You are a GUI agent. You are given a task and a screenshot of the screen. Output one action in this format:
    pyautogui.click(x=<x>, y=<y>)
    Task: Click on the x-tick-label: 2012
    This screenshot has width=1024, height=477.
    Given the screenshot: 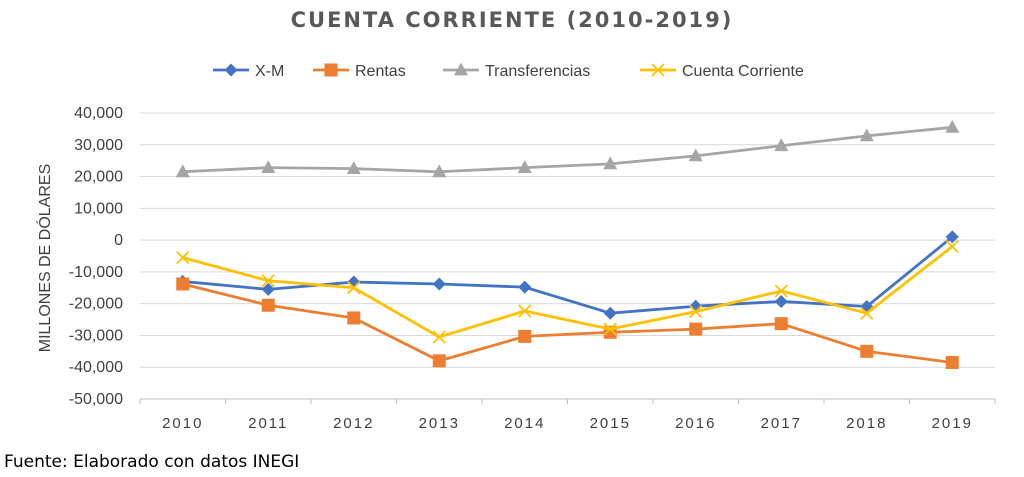 What is the action you would take?
    pyautogui.click(x=353, y=423)
    